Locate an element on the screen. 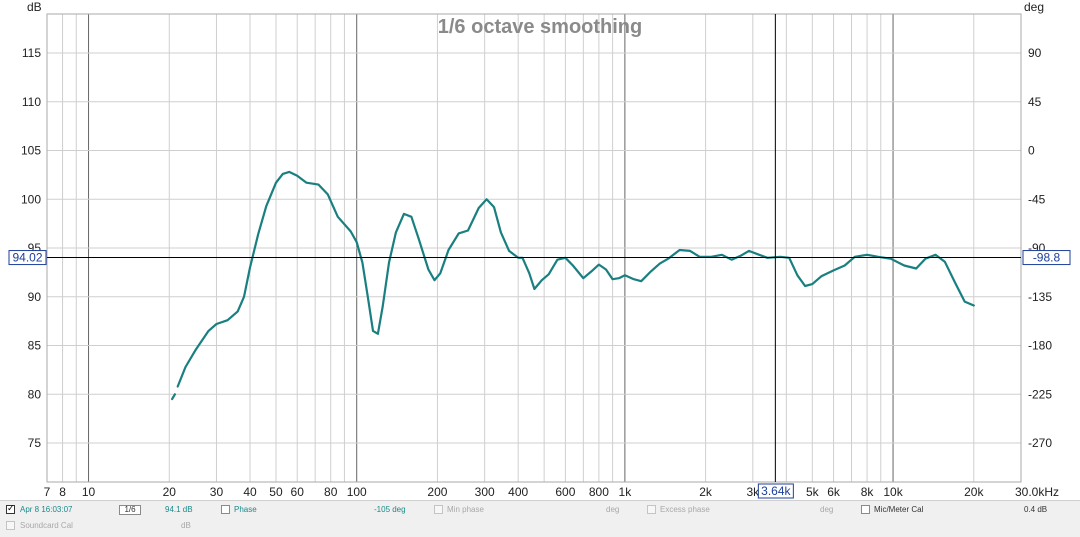  x-tick-label: 5k is located at coordinates (813, 492).